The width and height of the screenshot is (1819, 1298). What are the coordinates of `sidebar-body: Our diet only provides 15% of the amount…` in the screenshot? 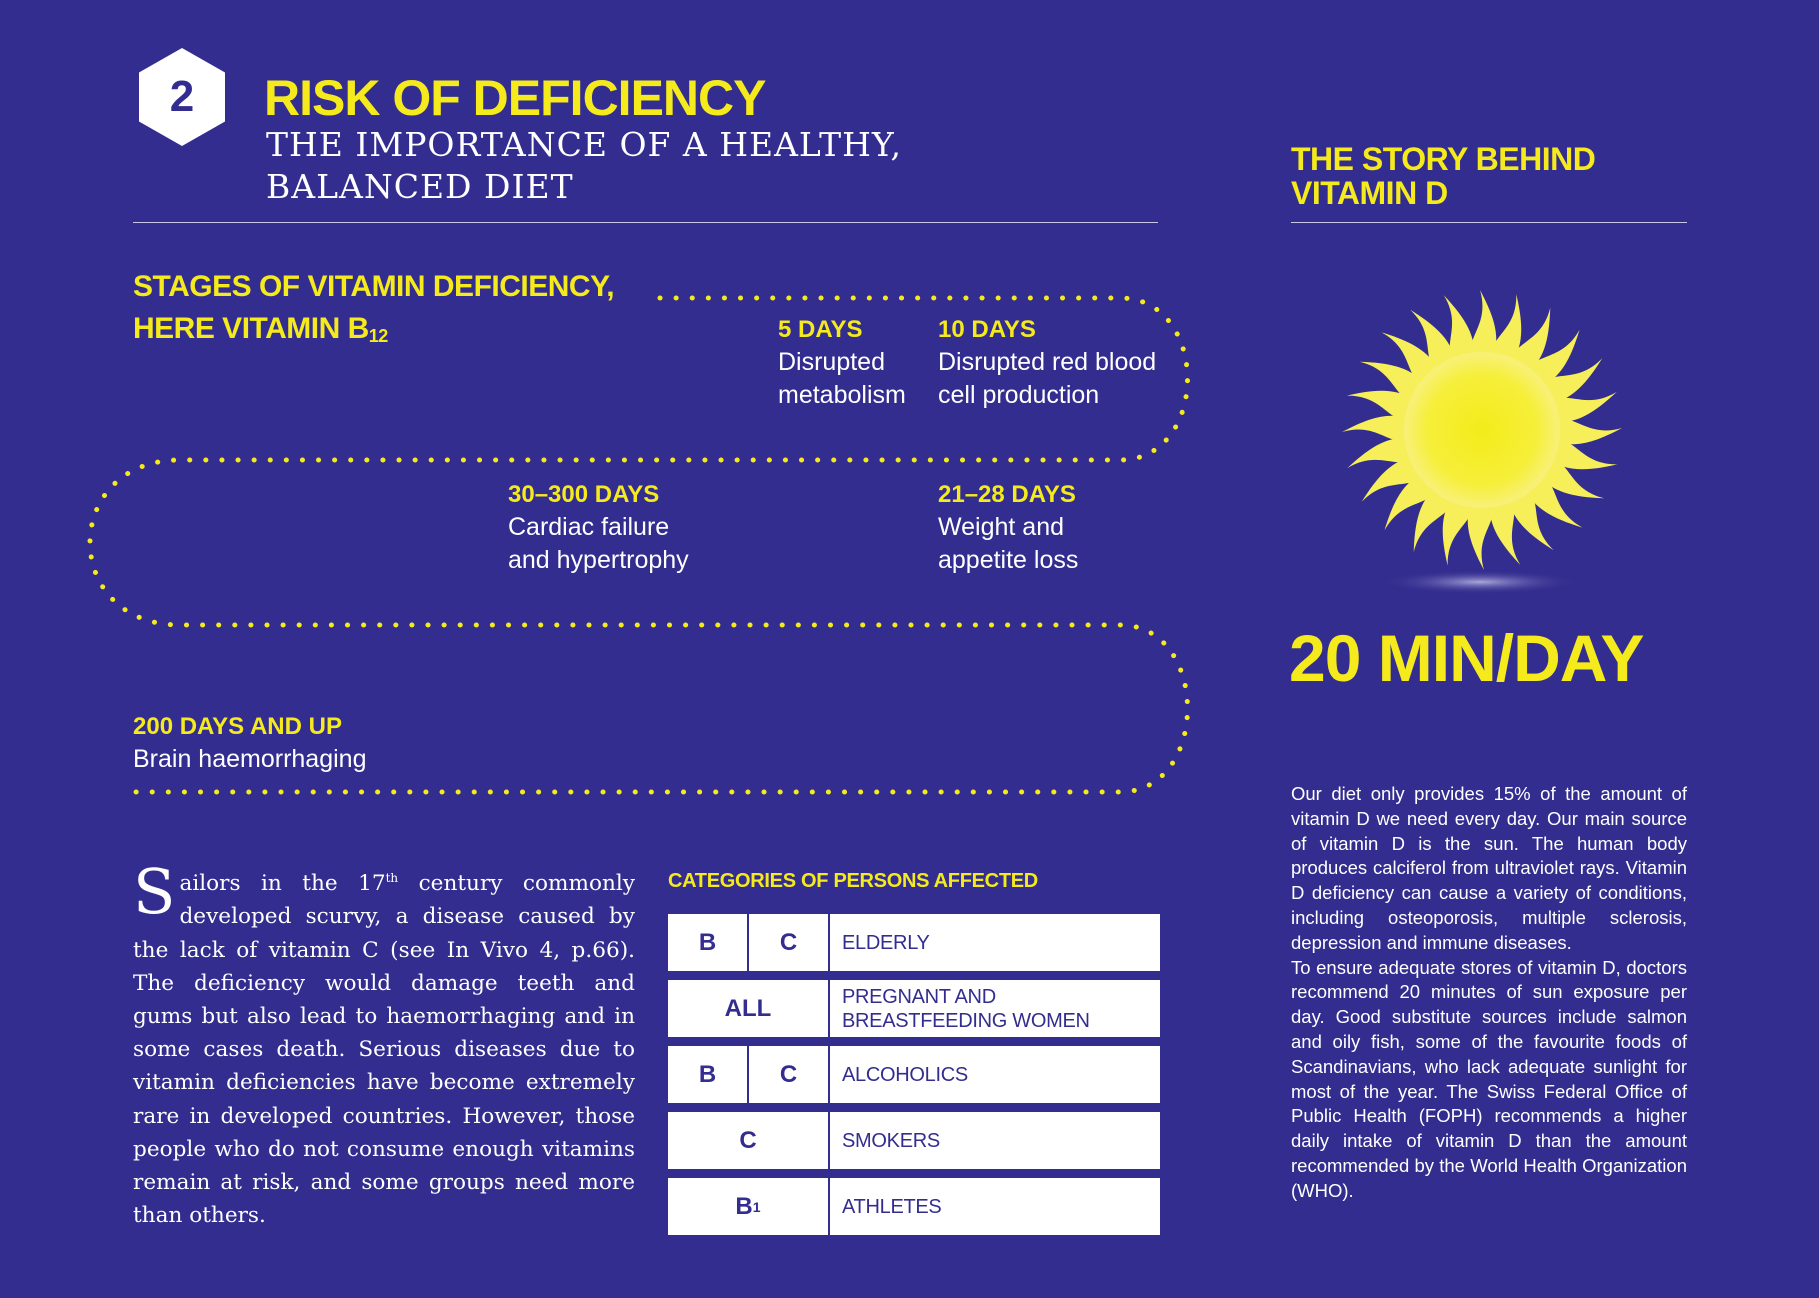 It's located at (1489, 992).